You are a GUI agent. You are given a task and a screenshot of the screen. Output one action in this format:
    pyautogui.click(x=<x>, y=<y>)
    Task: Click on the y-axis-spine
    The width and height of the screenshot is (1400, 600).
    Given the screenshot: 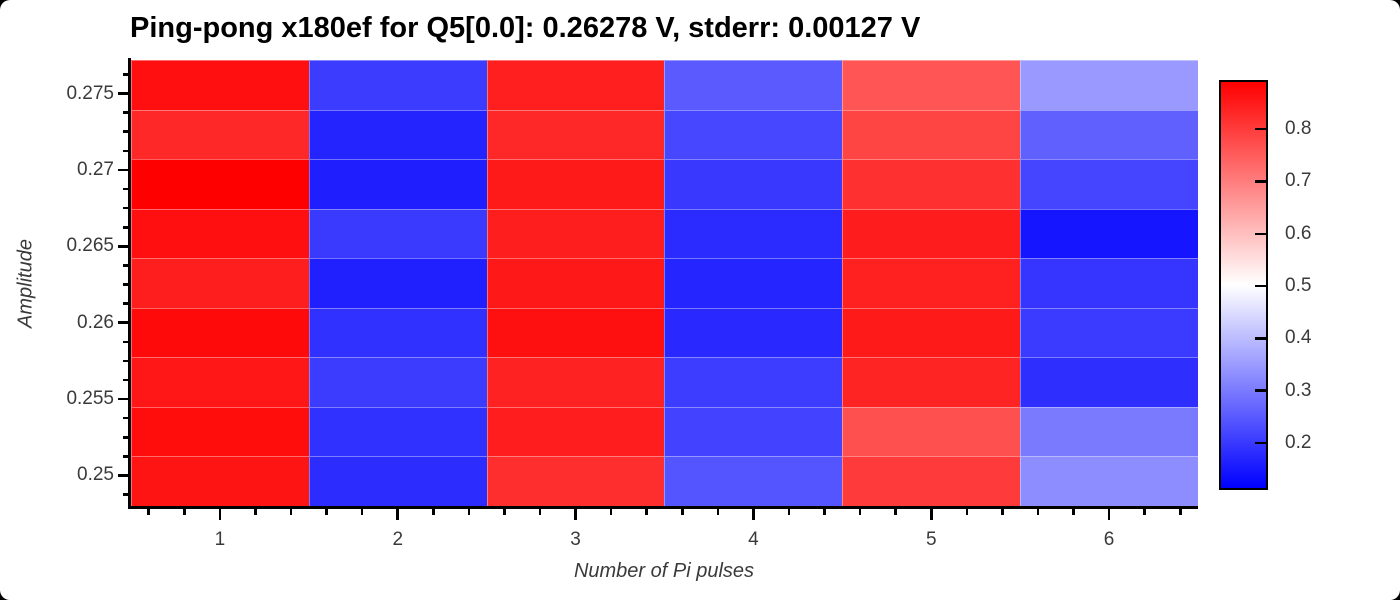 What is the action you would take?
    pyautogui.click(x=129, y=283)
    